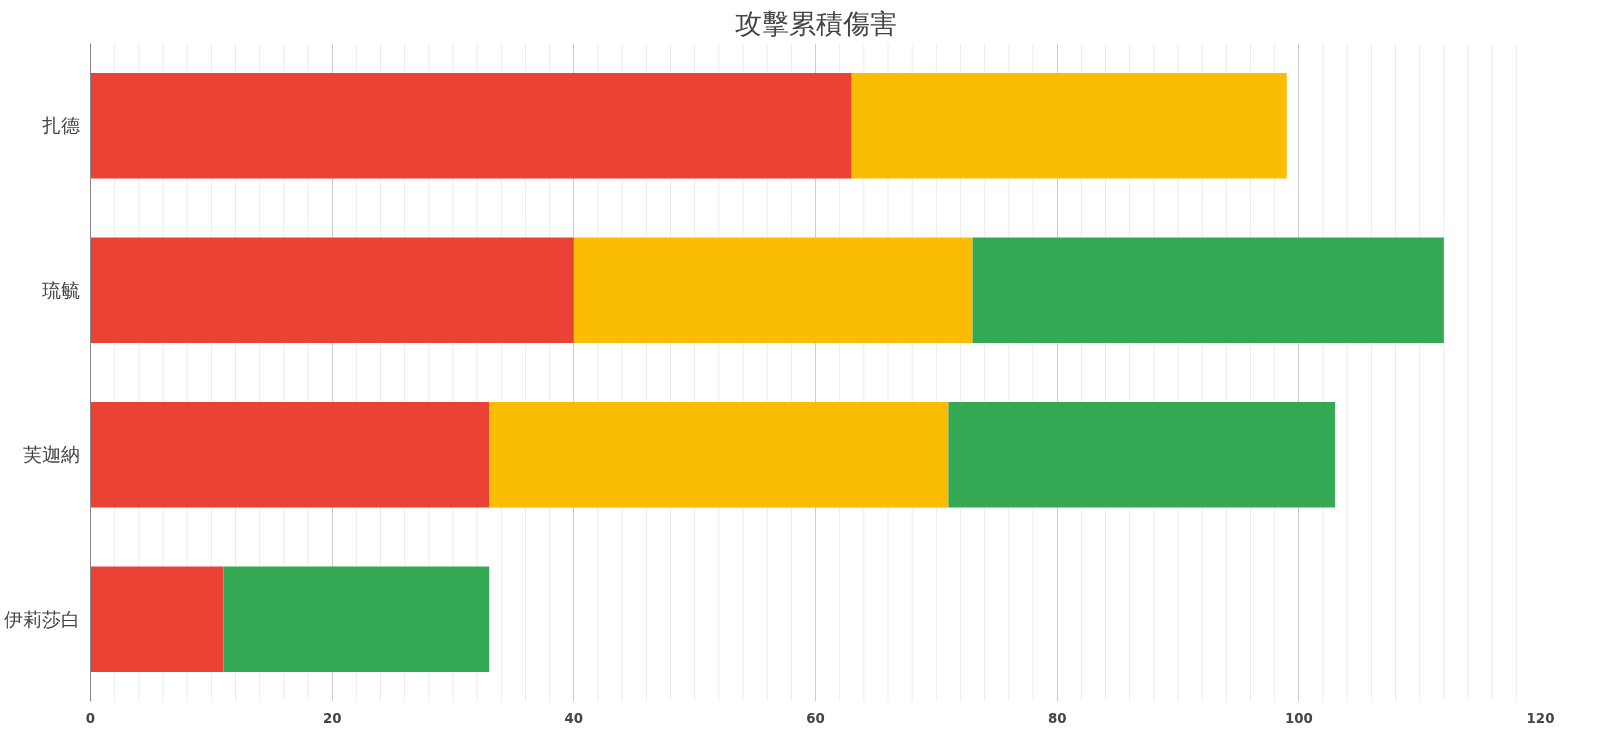 Image resolution: width=1597 pixels, height=735 pixels. I want to click on x-tick-label: 100, so click(1298, 718).